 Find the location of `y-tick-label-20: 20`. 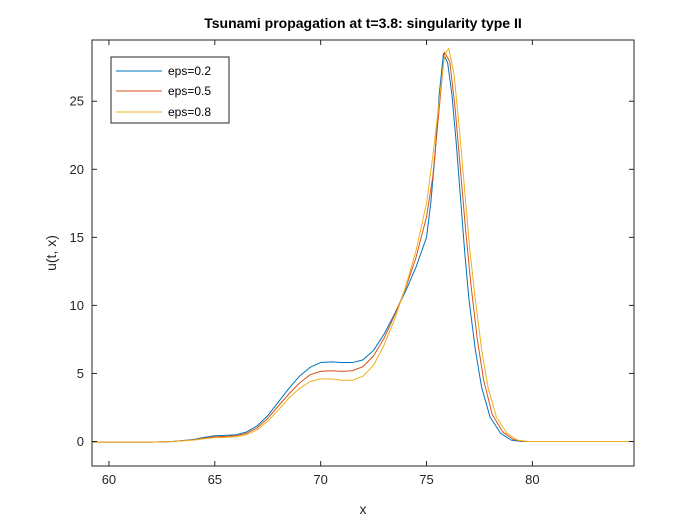

y-tick-label-20: 20 is located at coordinates (77, 169).